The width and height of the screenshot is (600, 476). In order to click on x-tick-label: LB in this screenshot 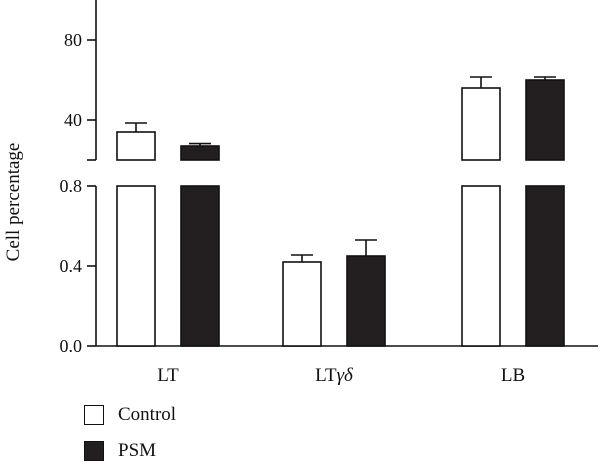, I will do `click(513, 375)`.